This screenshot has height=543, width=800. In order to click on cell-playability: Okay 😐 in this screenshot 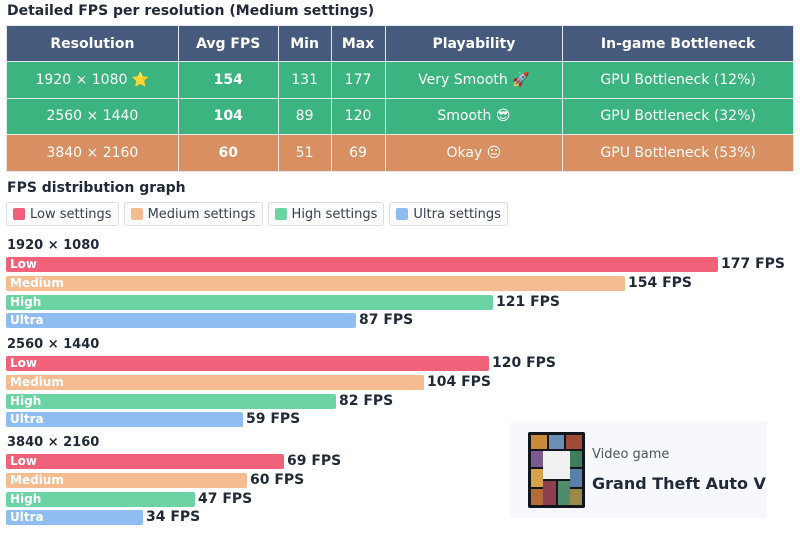, I will do `click(474, 153)`.